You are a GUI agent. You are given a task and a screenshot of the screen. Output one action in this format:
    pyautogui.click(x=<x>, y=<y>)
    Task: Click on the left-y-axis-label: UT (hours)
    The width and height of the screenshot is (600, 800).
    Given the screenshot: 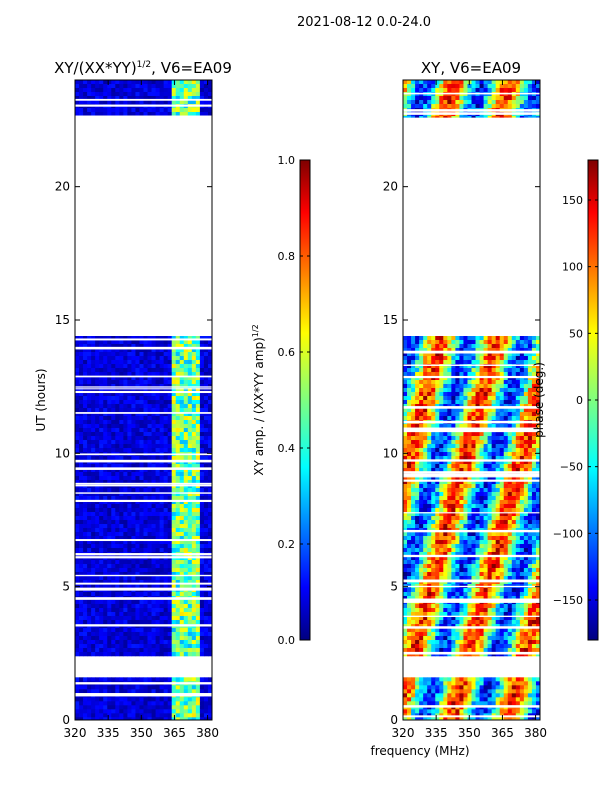 What is the action you would take?
    pyautogui.click(x=41, y=399)
    